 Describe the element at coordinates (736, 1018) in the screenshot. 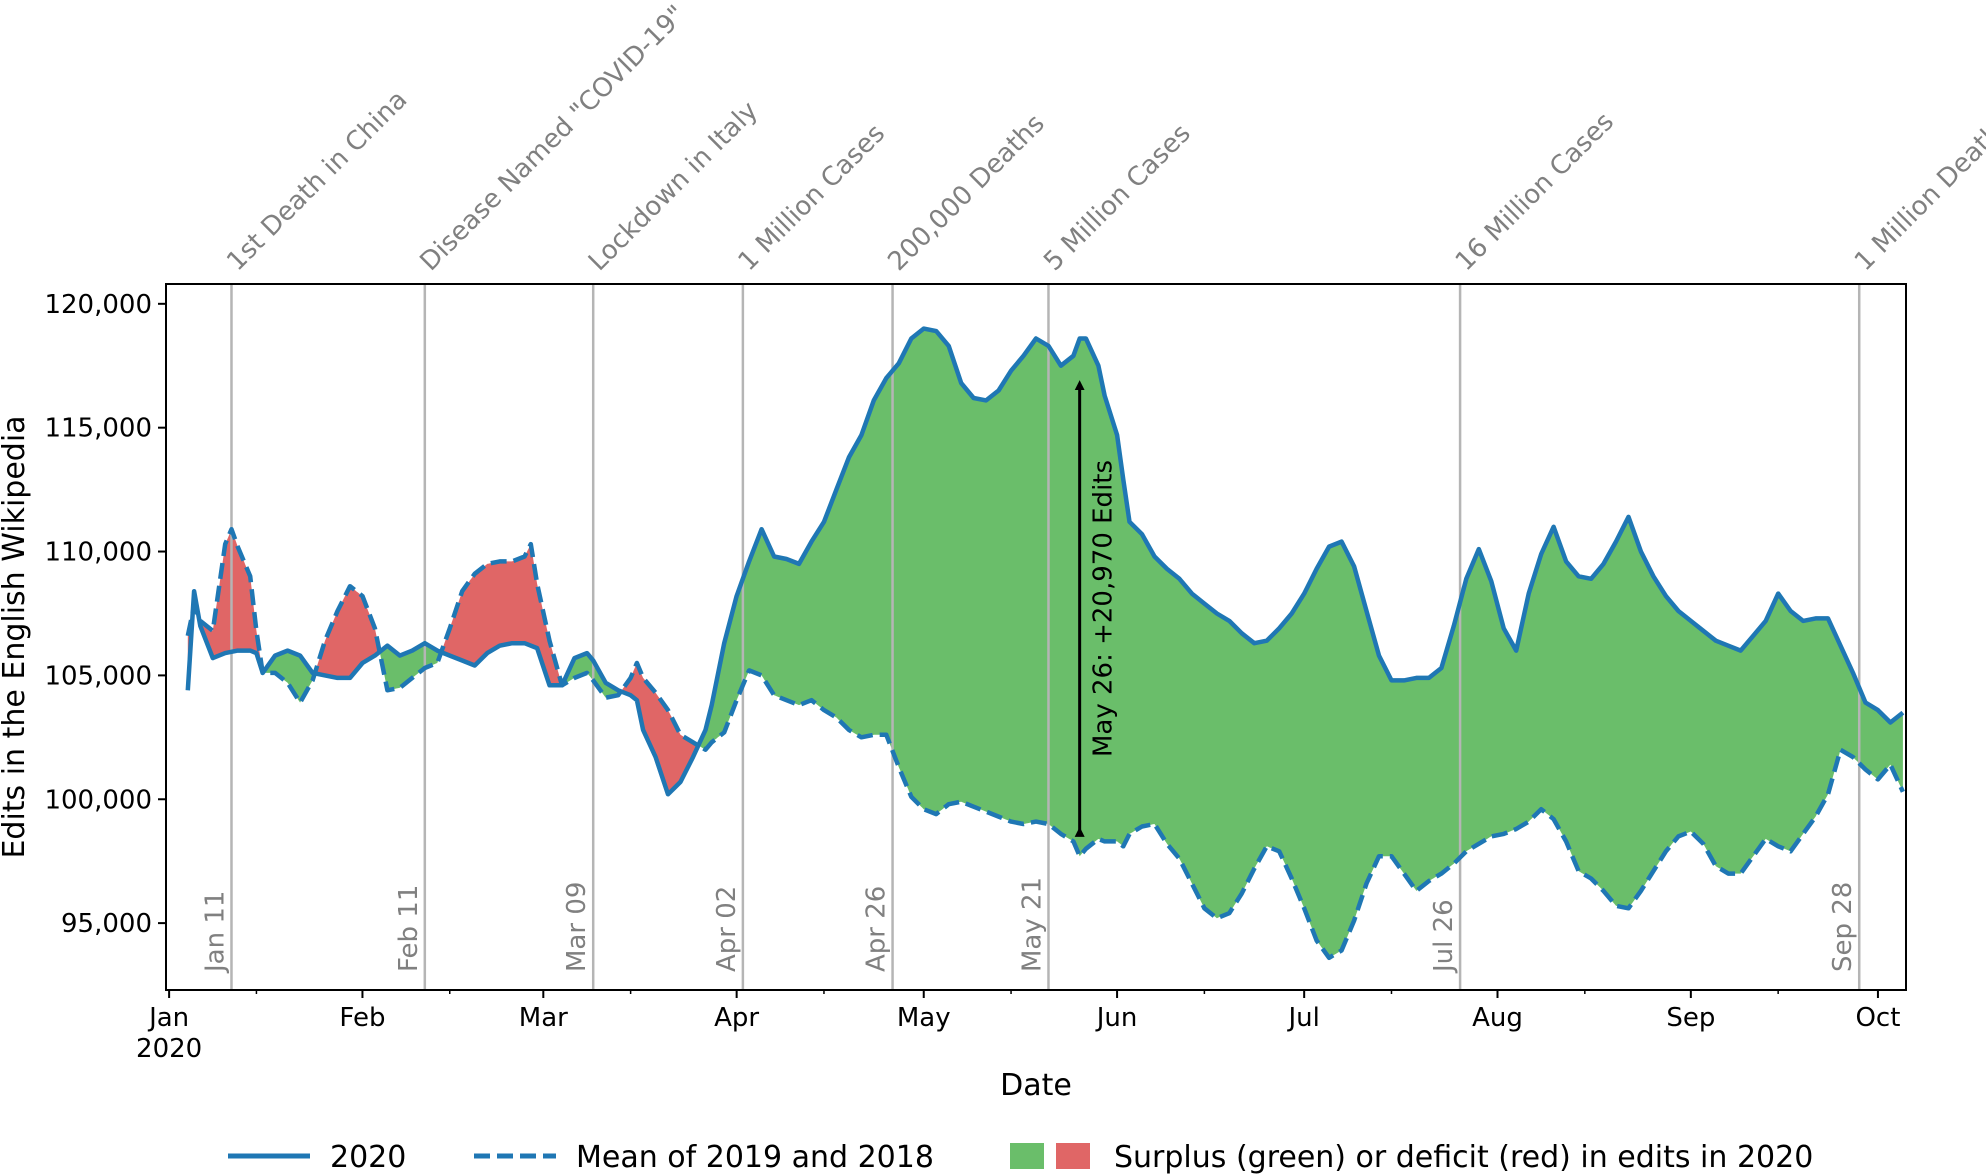

I see `x-tick-label: Apr` at that location.